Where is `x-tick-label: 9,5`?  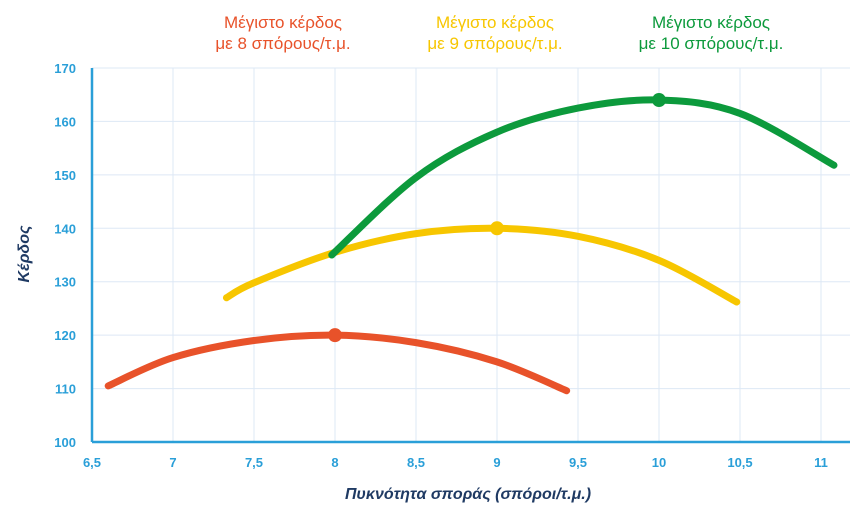
x-tick-label: 9,5 is located at coordinates (578, 462).